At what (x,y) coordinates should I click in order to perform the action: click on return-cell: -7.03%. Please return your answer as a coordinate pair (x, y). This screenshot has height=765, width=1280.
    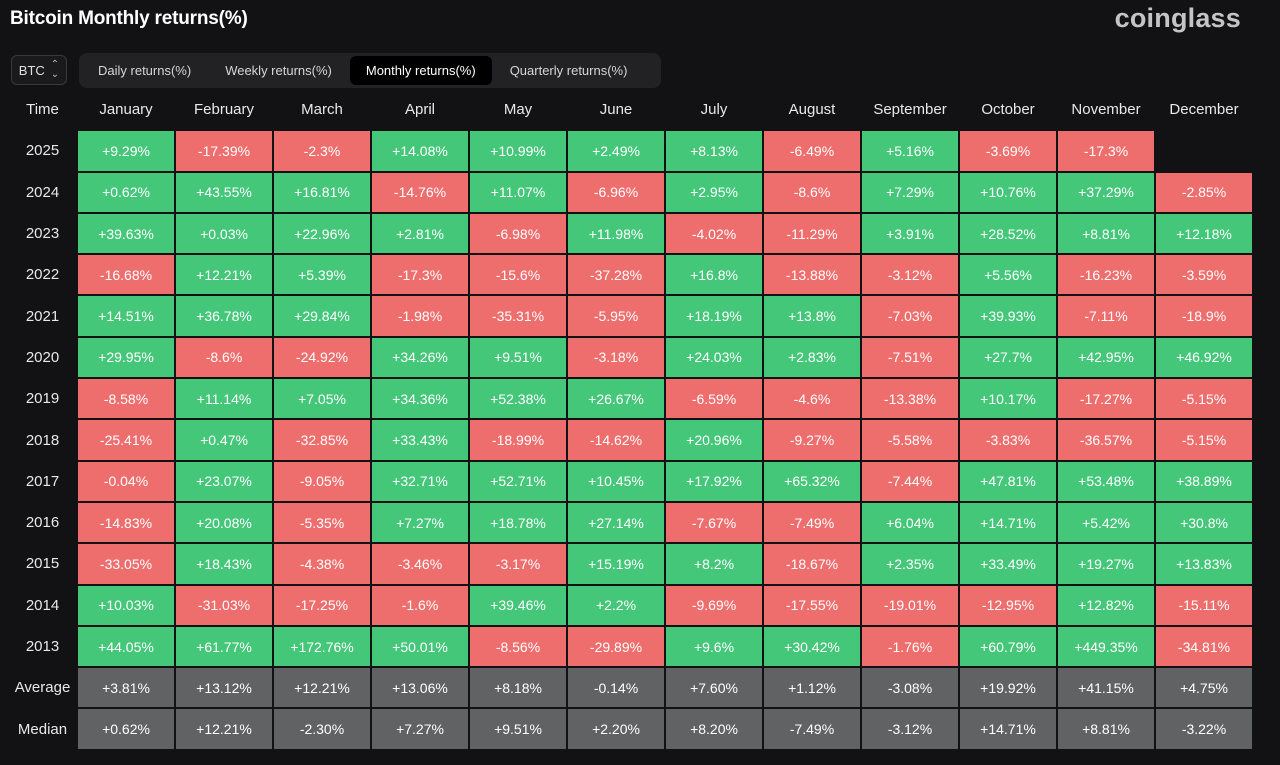
    Looking at the image, I should click on (910, 316).